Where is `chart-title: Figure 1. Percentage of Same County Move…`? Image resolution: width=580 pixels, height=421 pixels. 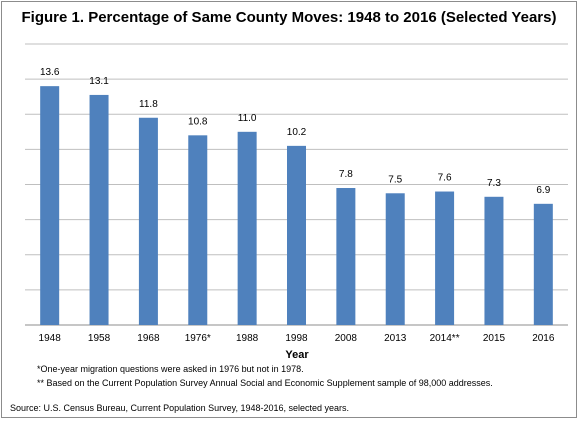 chart-title: Figure 1. Percentage of Same County Move… is located at coordinates (289, 17).